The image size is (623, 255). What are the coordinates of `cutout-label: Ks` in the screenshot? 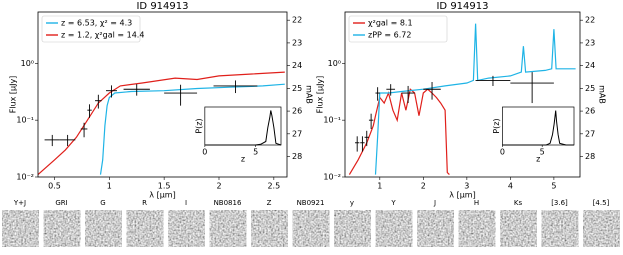 It's located at (518, 203).